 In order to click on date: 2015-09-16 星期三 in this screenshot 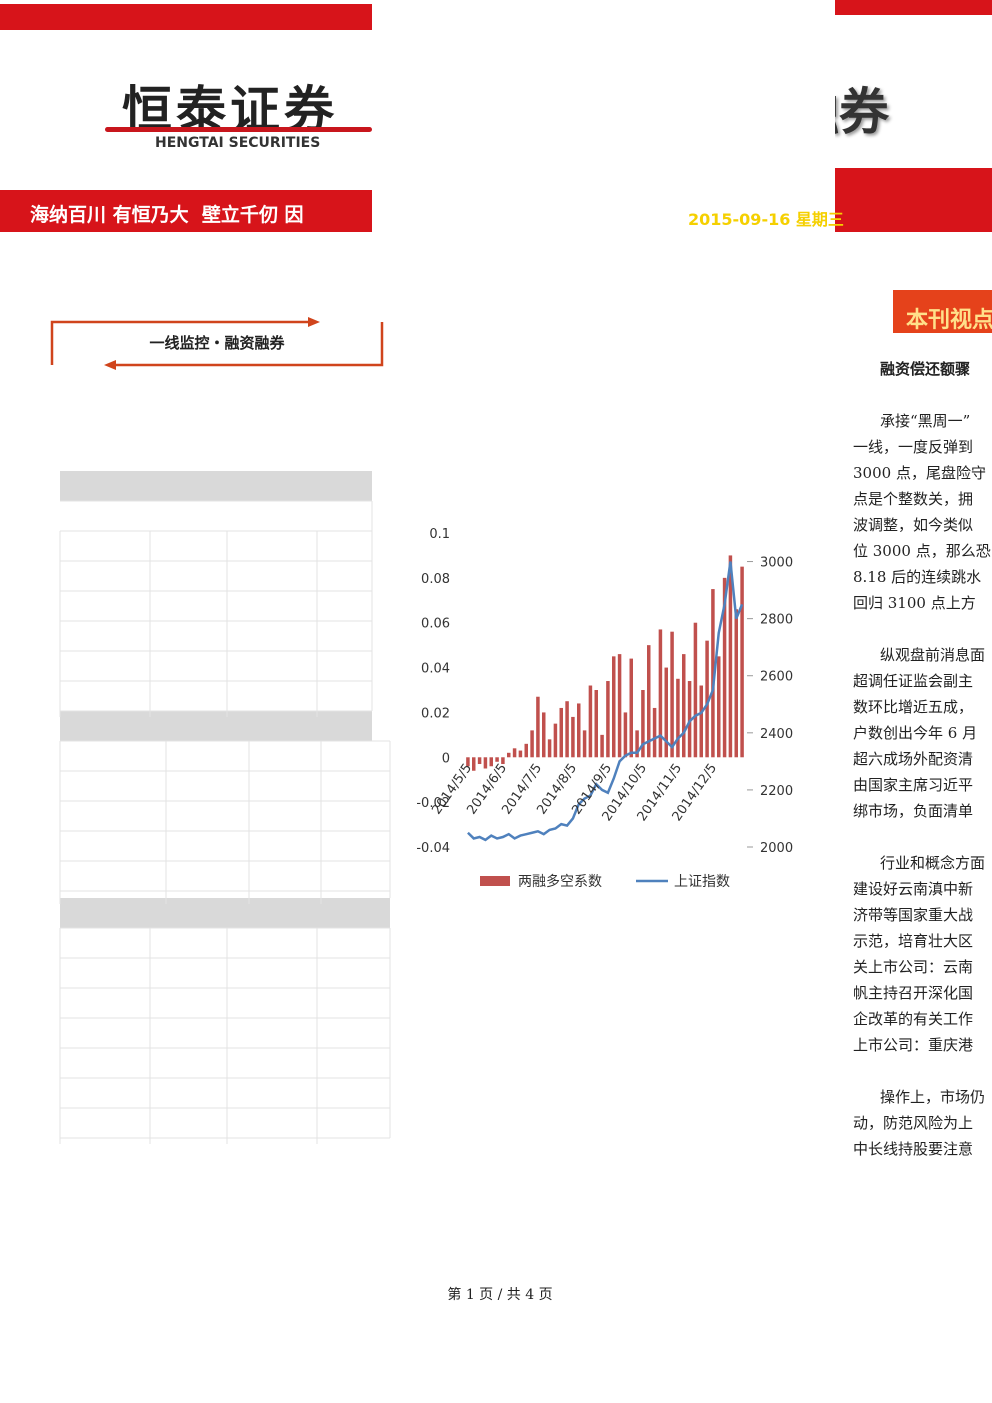, I will do `click(766, 219)`.